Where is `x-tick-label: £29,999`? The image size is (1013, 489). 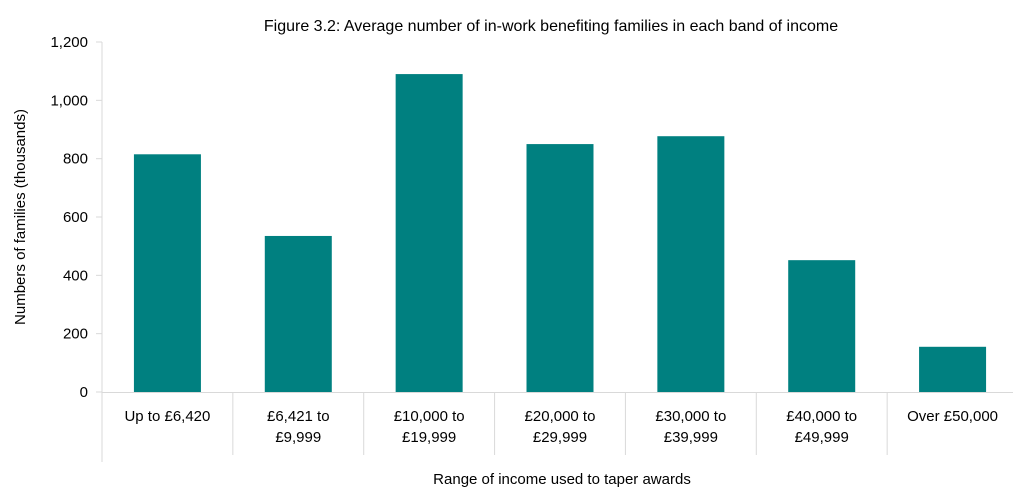 x-tick-label: £29,999 is located at coordinates (560, 437).